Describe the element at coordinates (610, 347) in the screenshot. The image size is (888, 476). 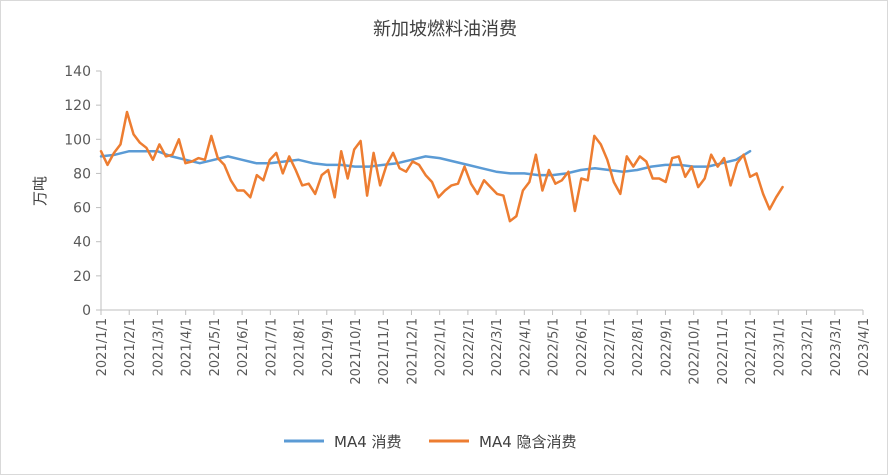
I see `x-tick-label: 2022/7/1` at that location.